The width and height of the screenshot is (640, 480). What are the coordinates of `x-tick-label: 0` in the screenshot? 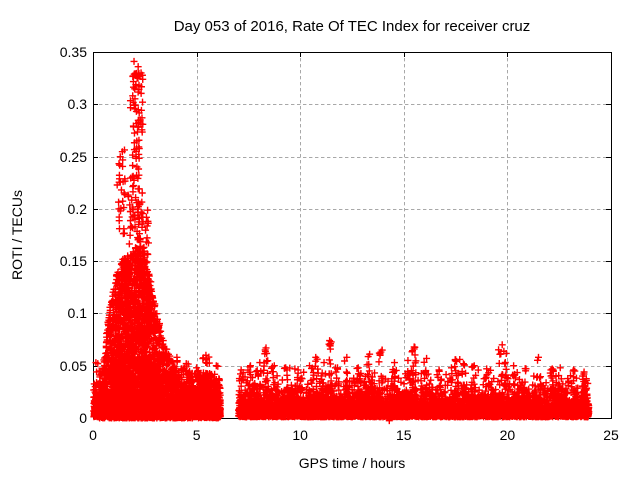 It's located at (93, 435).